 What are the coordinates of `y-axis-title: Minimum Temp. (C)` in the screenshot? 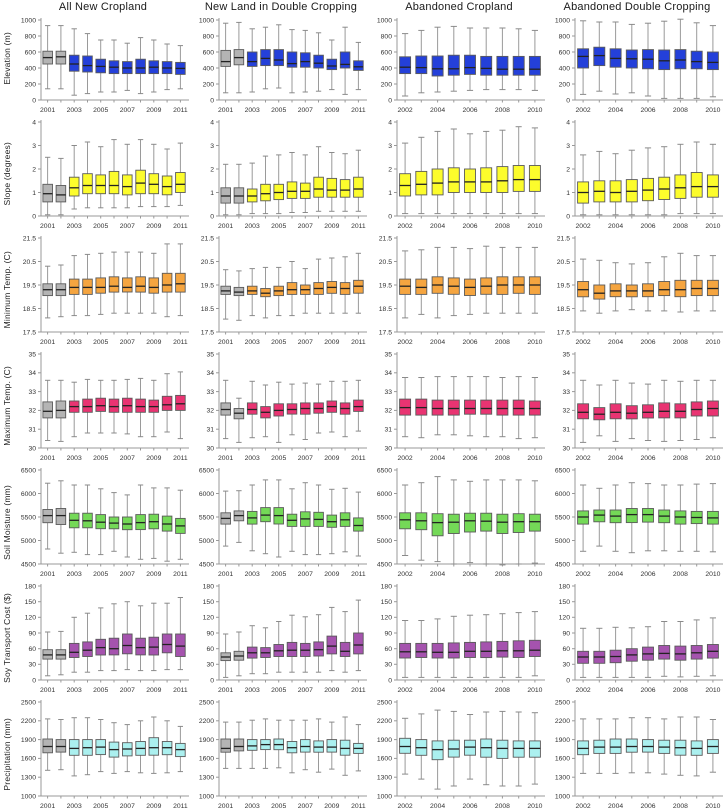 It's located at (7, 290).